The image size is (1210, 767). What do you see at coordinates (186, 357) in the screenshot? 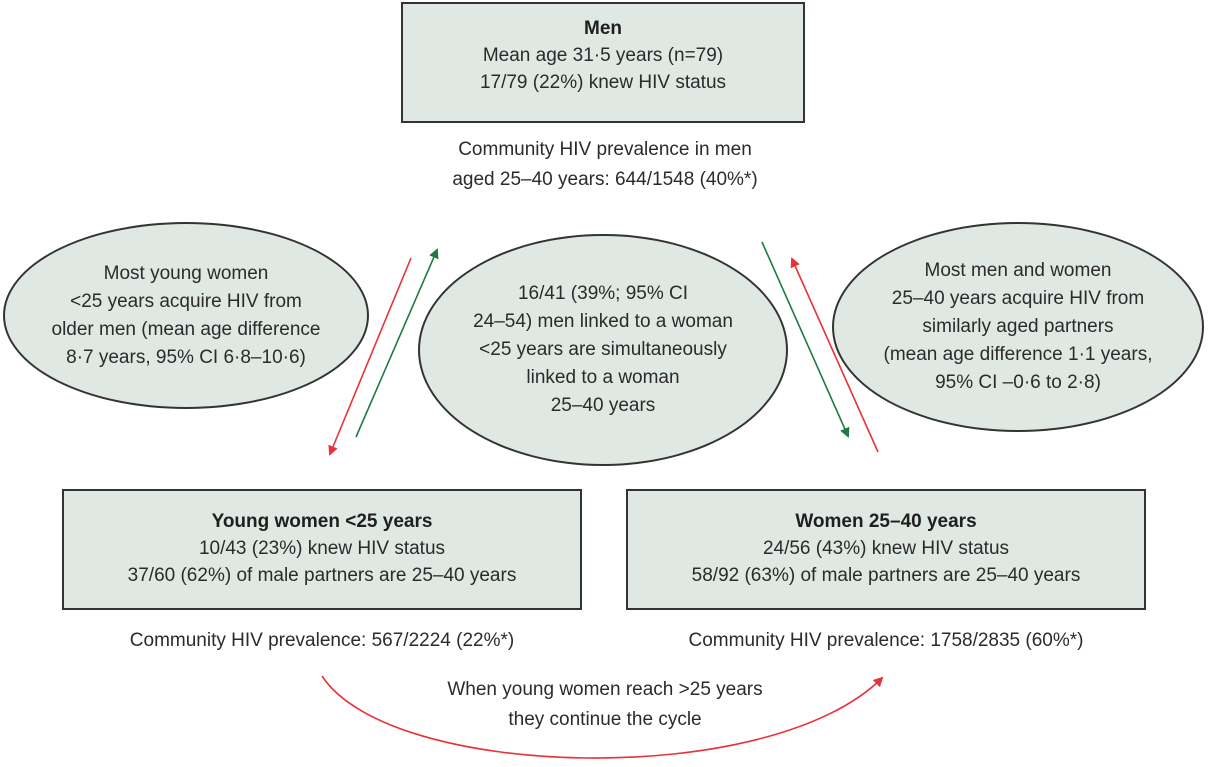
I see `left-ellipse-line: 8·7 years, 95% CI 6·8–10·6)` at bounding box center [186, 357].